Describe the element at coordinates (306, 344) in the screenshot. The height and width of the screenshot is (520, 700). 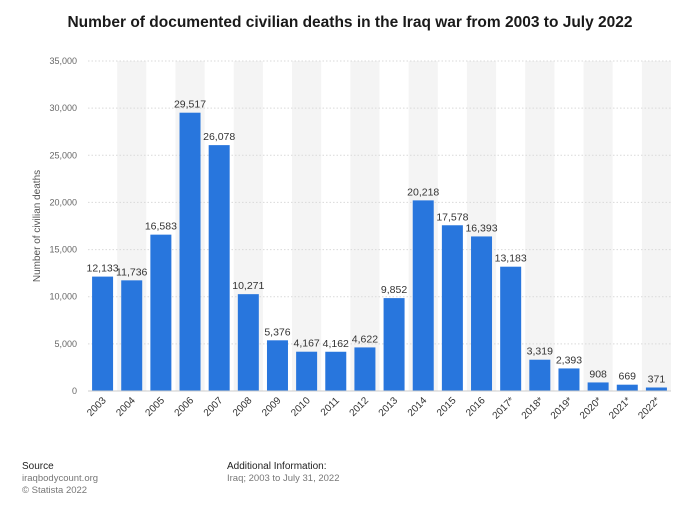
I see `bar-value-label: 4,167` at that location.